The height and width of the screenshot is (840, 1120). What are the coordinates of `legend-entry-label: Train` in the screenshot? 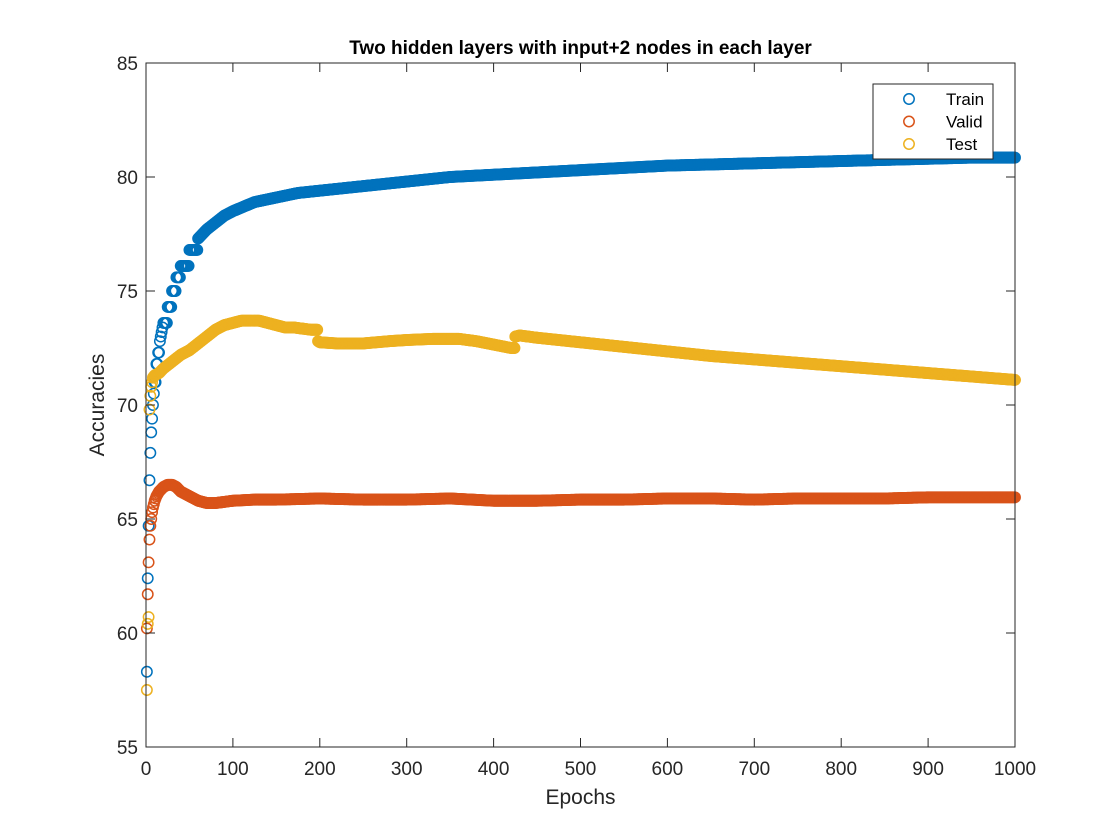 It's located at (965, 99).